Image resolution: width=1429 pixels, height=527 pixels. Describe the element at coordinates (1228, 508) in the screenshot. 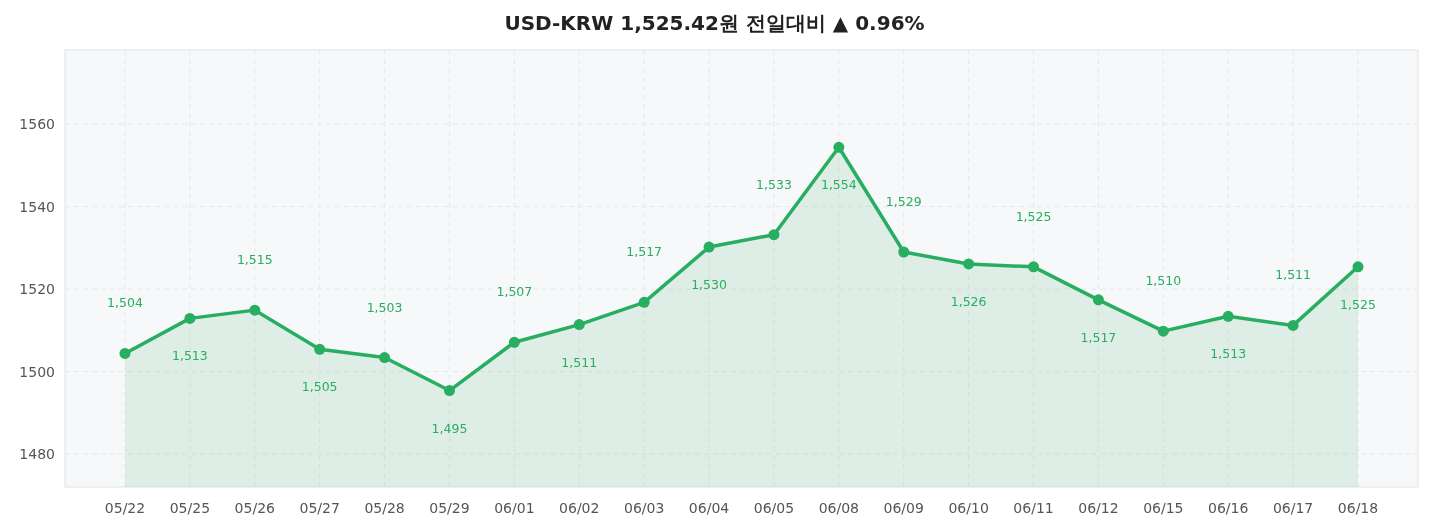

I see `x-tick-label: 06/16` at that location.